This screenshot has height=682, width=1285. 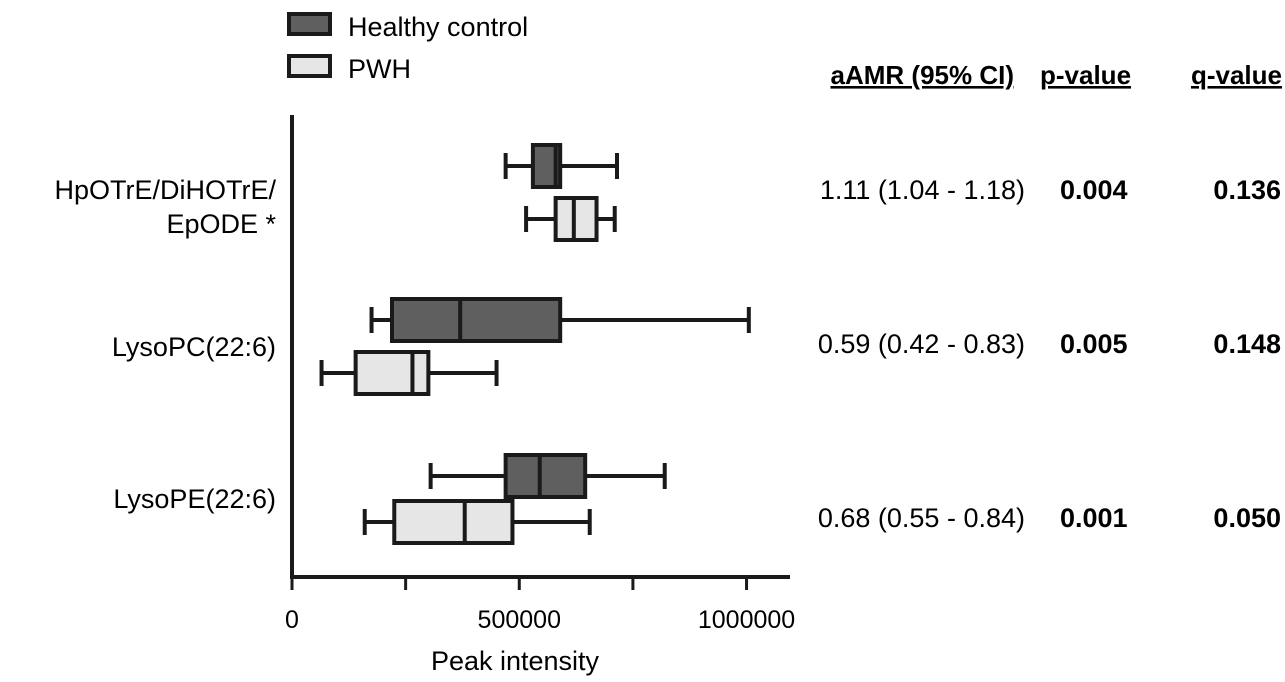 I want to click on legend-swatch-healthy-control, so click(x=309, y=24).